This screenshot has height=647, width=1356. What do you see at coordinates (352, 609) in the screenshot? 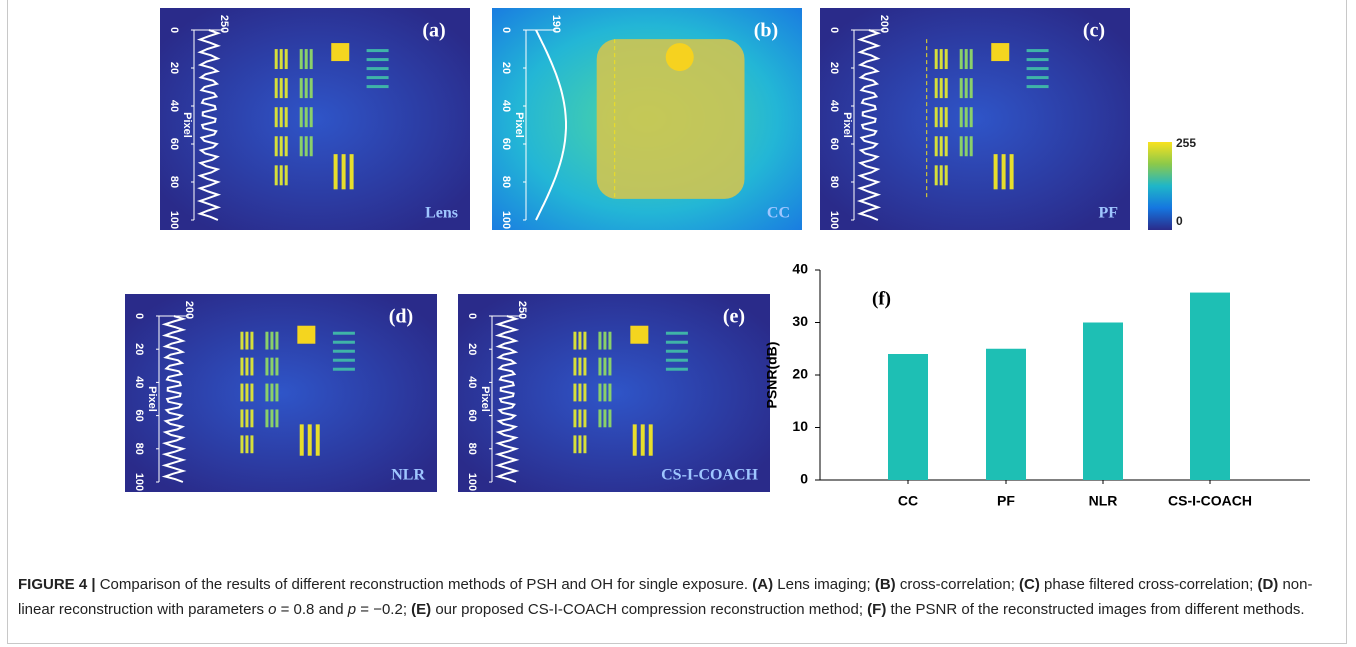
I see `caption-symbol: p` at bounding box center [352, 609].